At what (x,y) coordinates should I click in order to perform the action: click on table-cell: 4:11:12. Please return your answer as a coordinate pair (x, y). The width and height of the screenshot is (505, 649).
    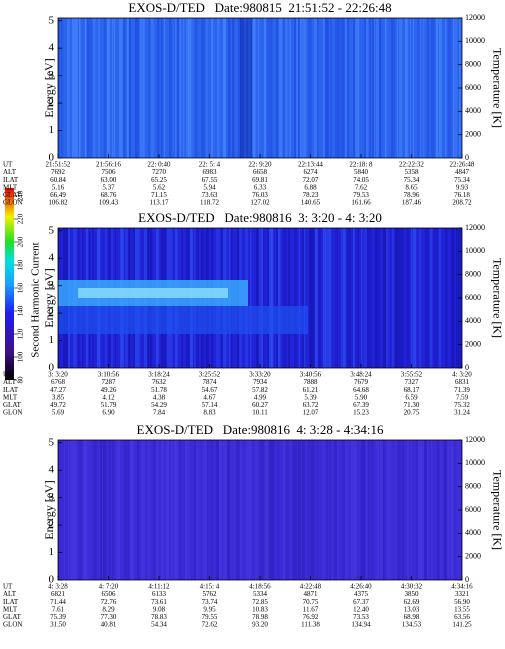
    Looking at the image, I should click on (159, 587).